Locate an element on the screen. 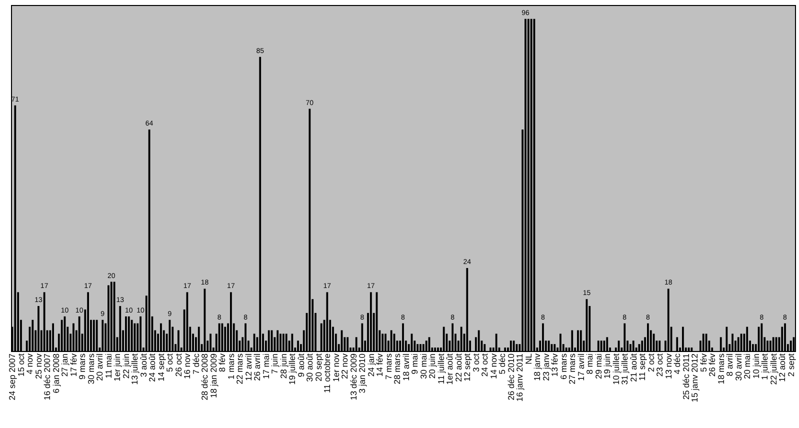  x-tick-label: 25 nov is located at coordinates (38, 366).